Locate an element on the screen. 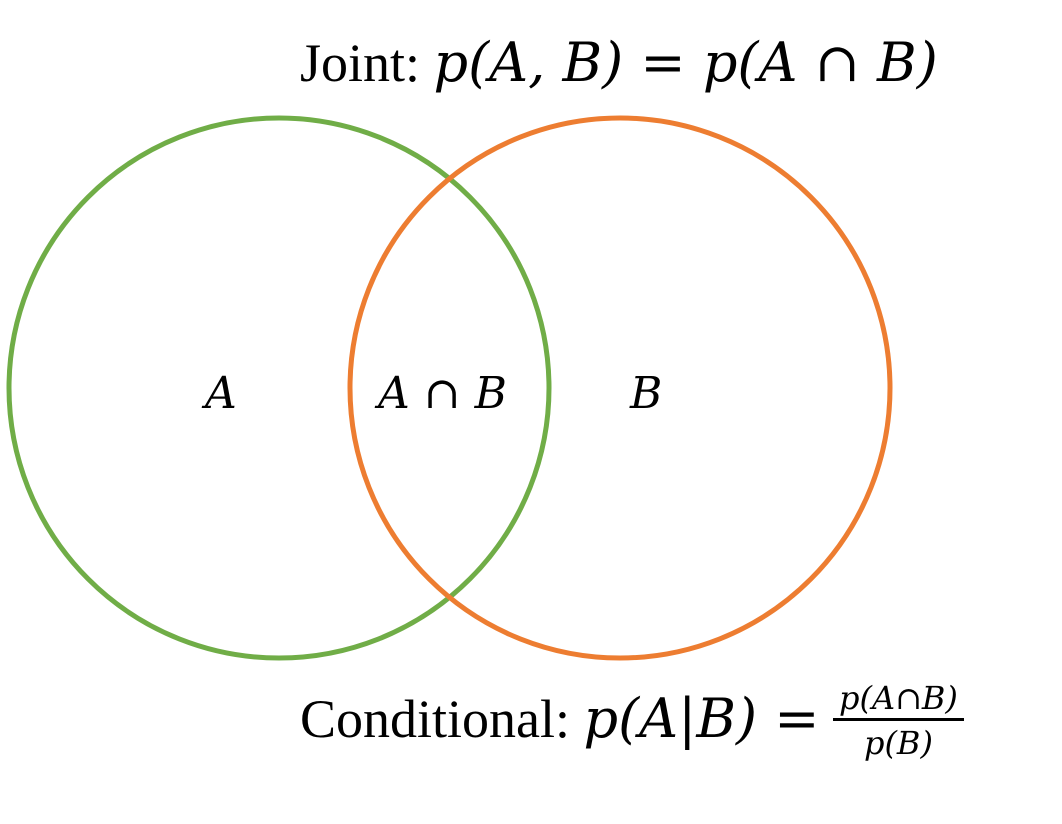 Image resolution: width=1062 pixels, height=824 pixels. conditional-label: Conditional: is located at coordinates (435, 718).